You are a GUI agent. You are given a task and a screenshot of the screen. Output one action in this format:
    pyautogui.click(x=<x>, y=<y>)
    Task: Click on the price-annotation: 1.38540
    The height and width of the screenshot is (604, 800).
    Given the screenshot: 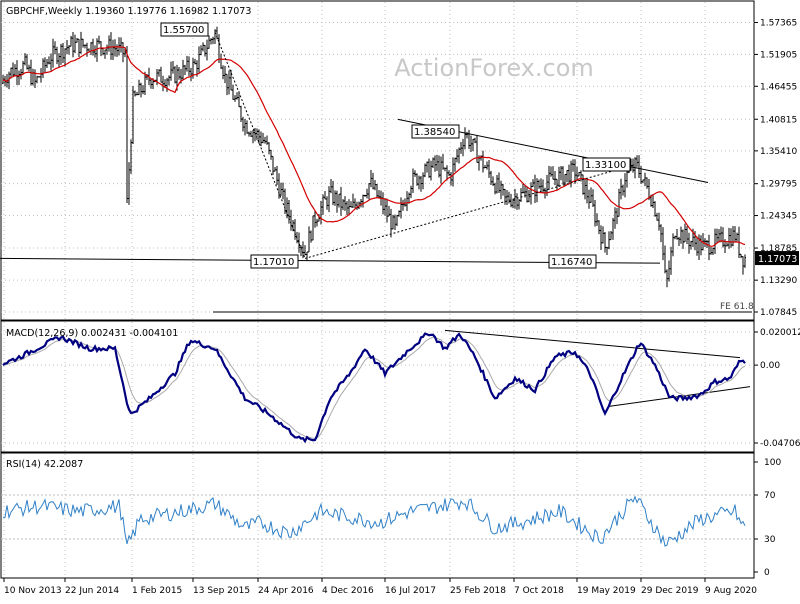 What is the action you would take?
    pyautogui.click(x=434, y=132)
    